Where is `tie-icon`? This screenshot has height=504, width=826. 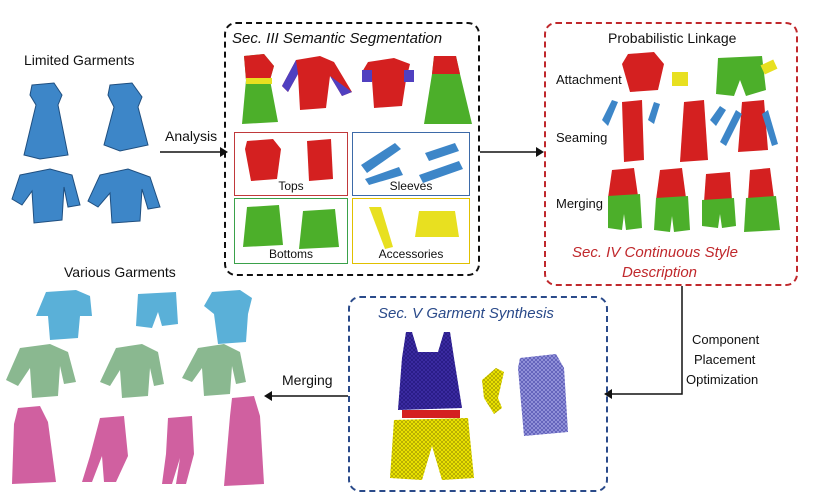
tie-icon is located at coordinates (381, 228).